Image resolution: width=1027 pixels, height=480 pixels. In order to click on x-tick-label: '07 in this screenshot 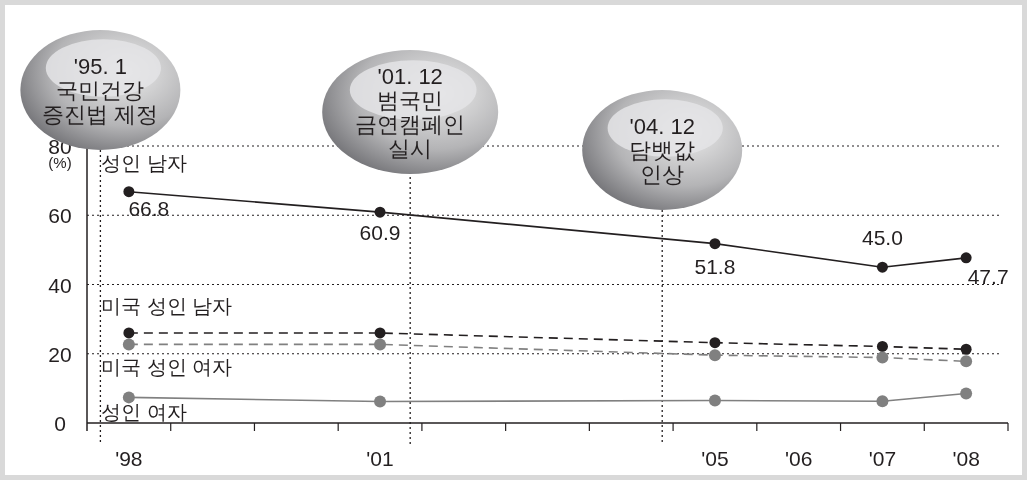, I will do `click(882, 458)`.